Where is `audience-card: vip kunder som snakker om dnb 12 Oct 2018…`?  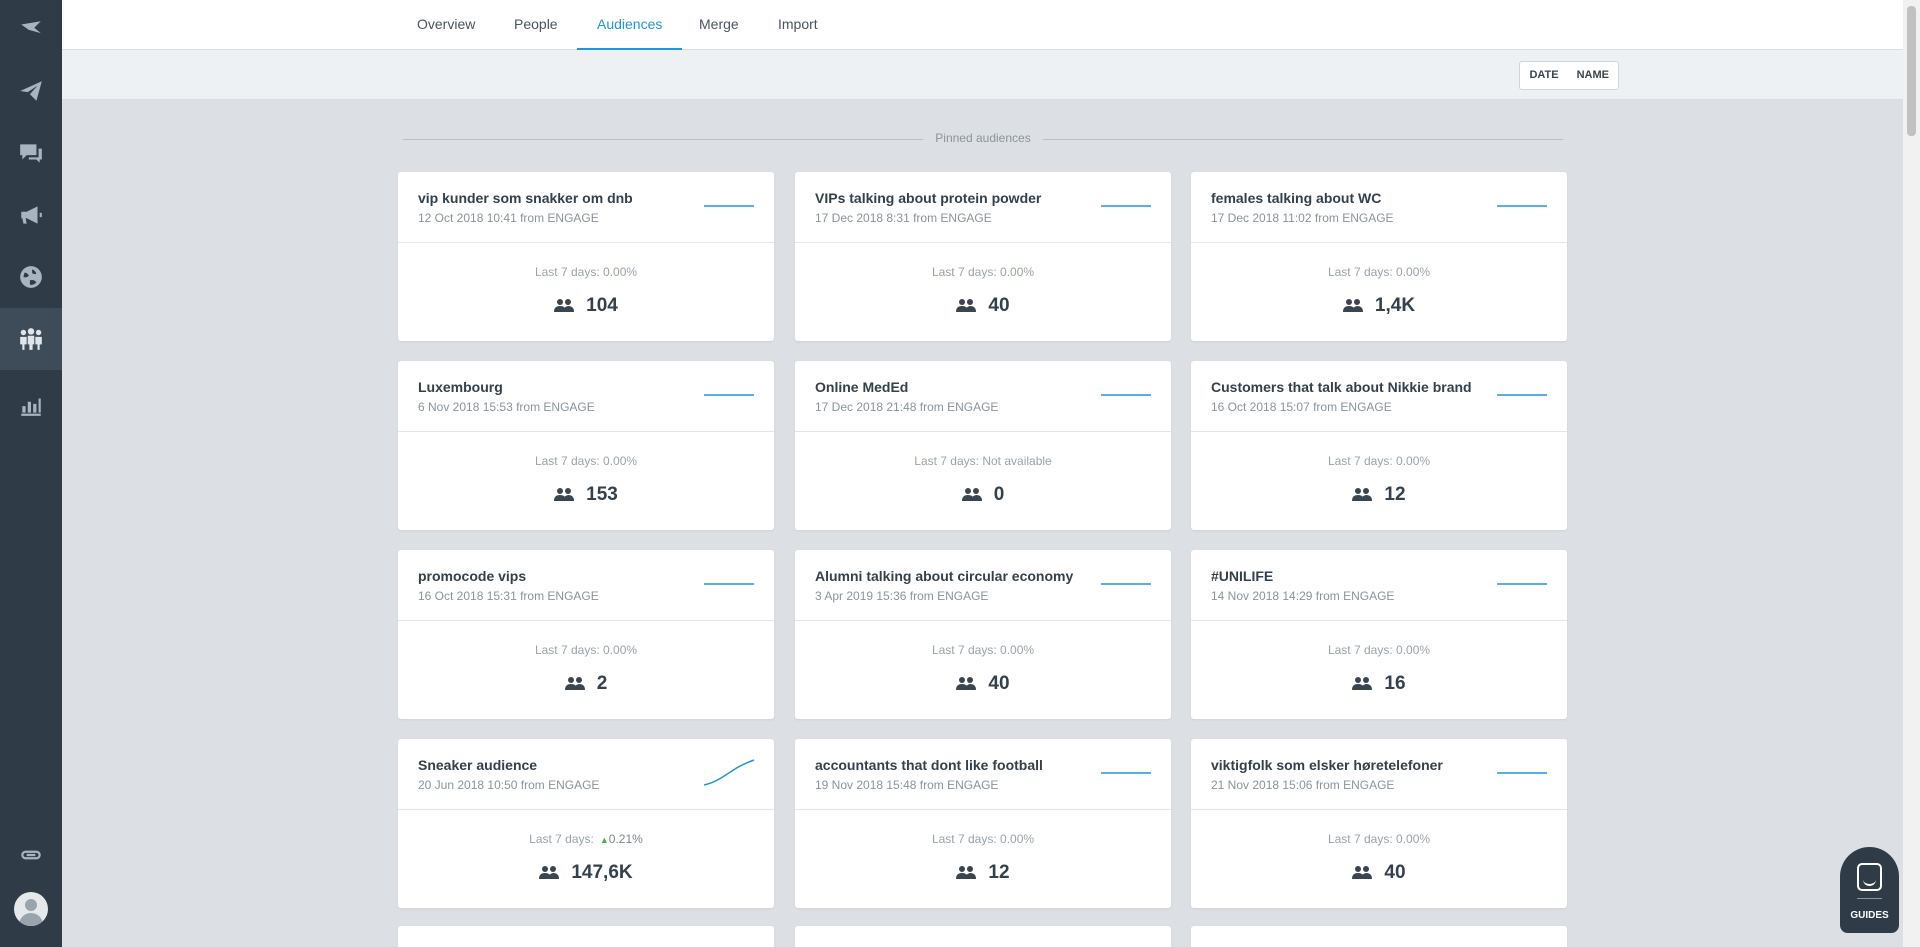 audience-card: vip kunder som snakker om dnb 12 Oct 2018… is located at coordinates (586, 256).